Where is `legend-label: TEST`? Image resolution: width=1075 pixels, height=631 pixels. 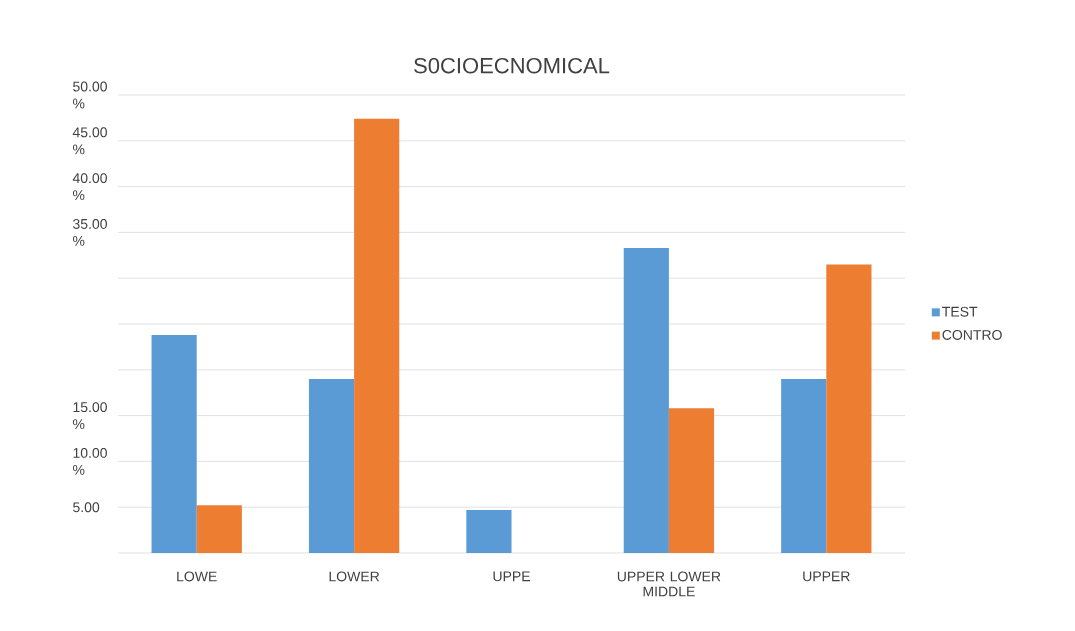 legend-label: TEST is located at coordinates (960, 311).